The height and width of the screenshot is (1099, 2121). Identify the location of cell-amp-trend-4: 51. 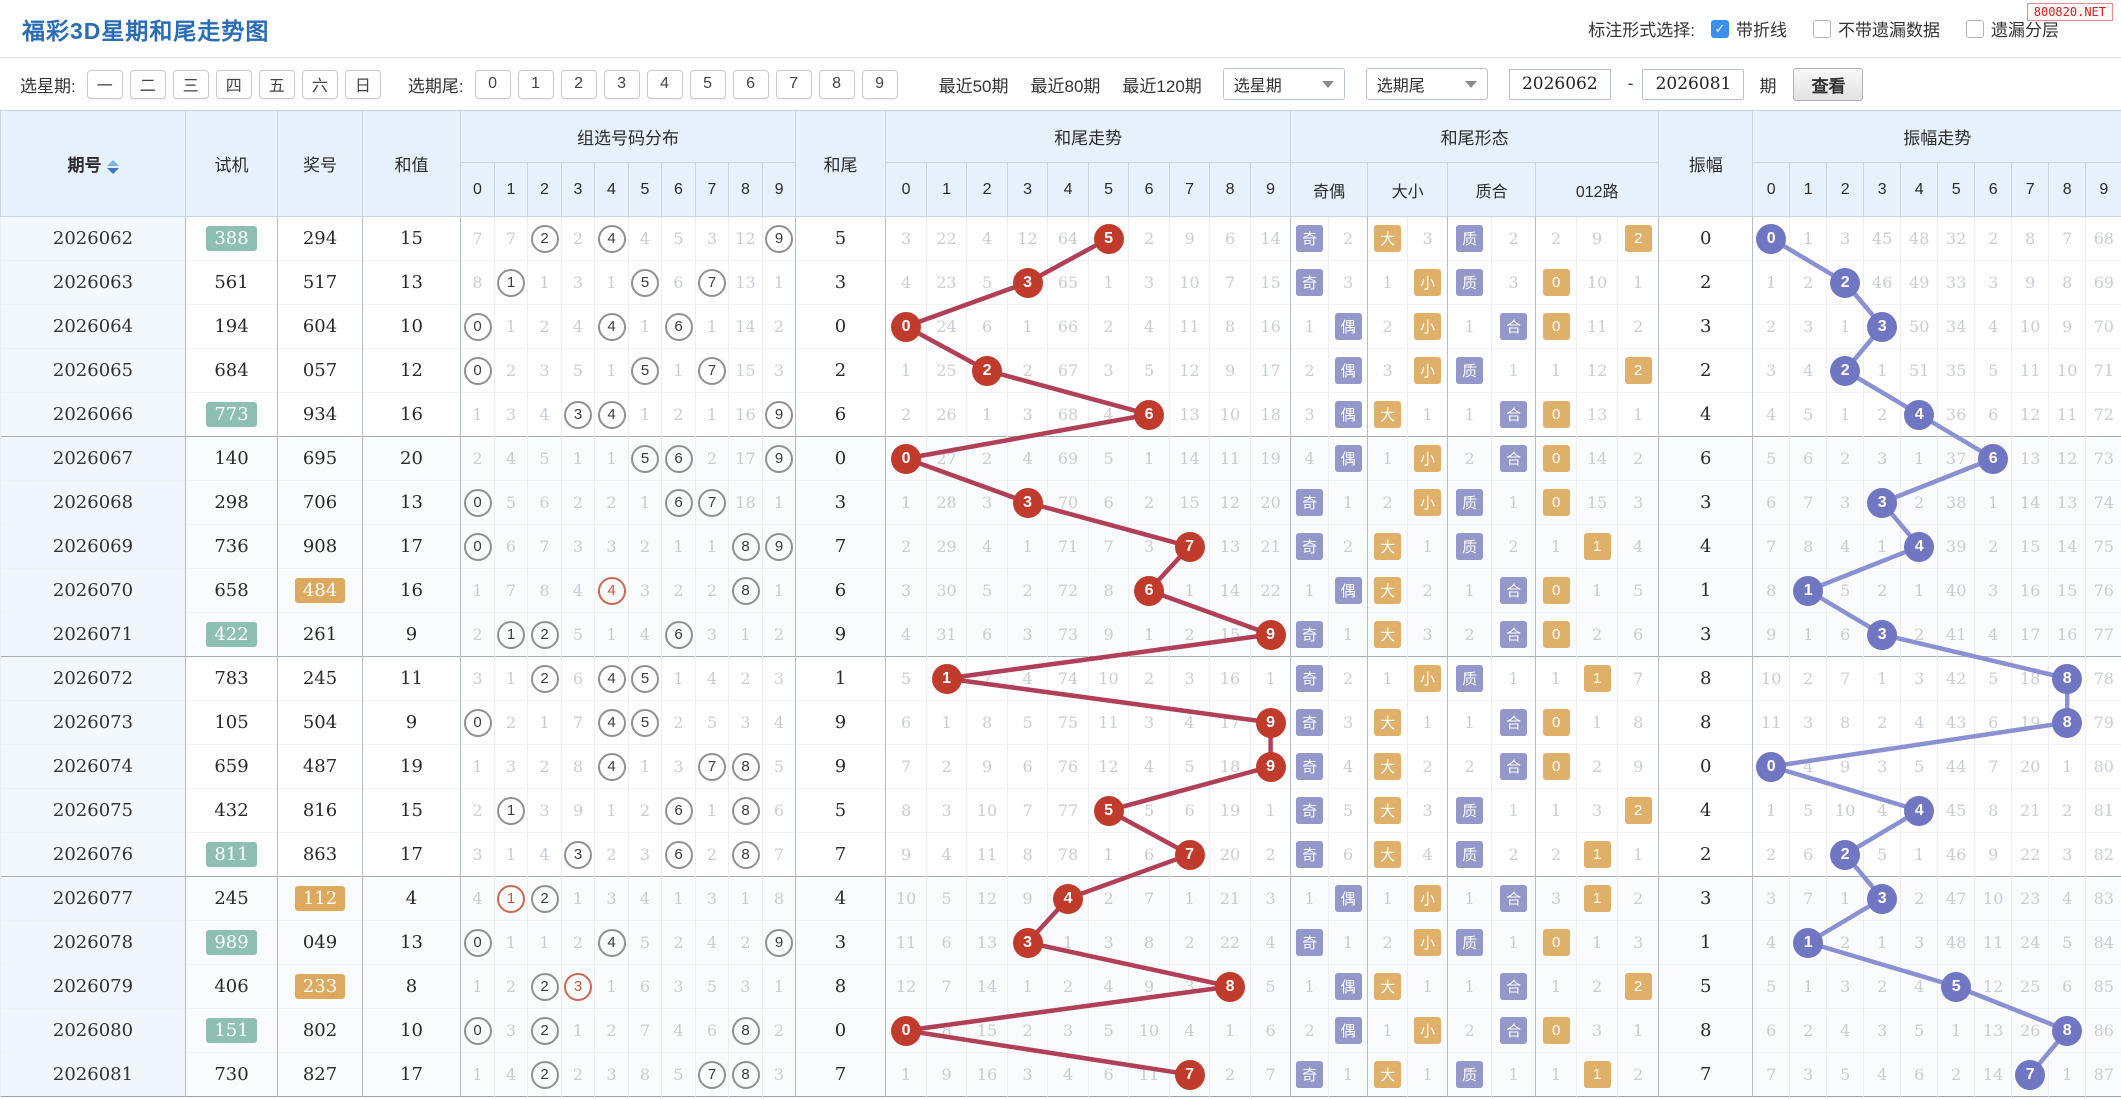
(1919, 370).